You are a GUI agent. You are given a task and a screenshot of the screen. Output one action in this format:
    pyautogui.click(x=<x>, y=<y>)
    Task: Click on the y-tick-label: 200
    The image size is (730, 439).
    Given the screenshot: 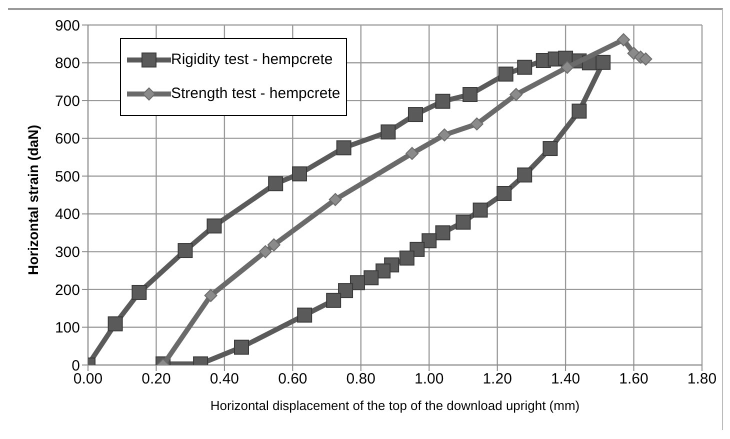 What is the action you would take?
    pyautogui.click(x=67, y=290)
    